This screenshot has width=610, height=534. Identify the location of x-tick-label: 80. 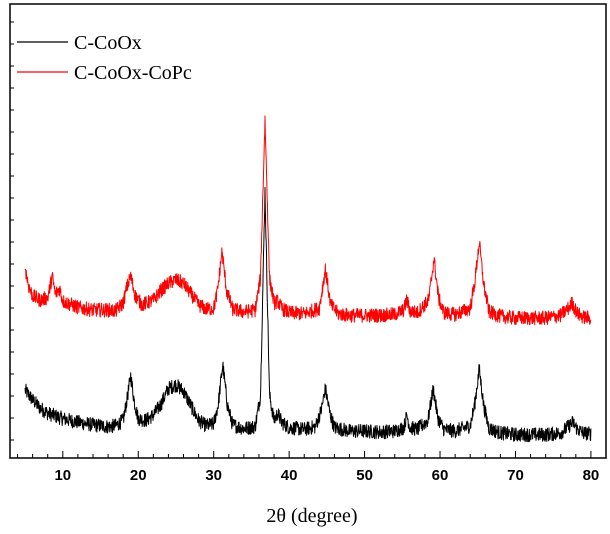
(591, 475).